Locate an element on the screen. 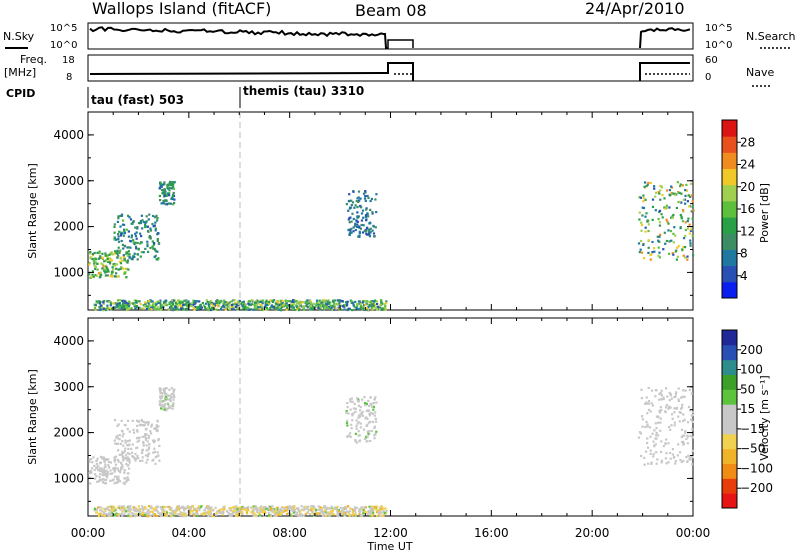  cpid-segment-1: tau (fast) 503 is located at coordinates (137, 100).